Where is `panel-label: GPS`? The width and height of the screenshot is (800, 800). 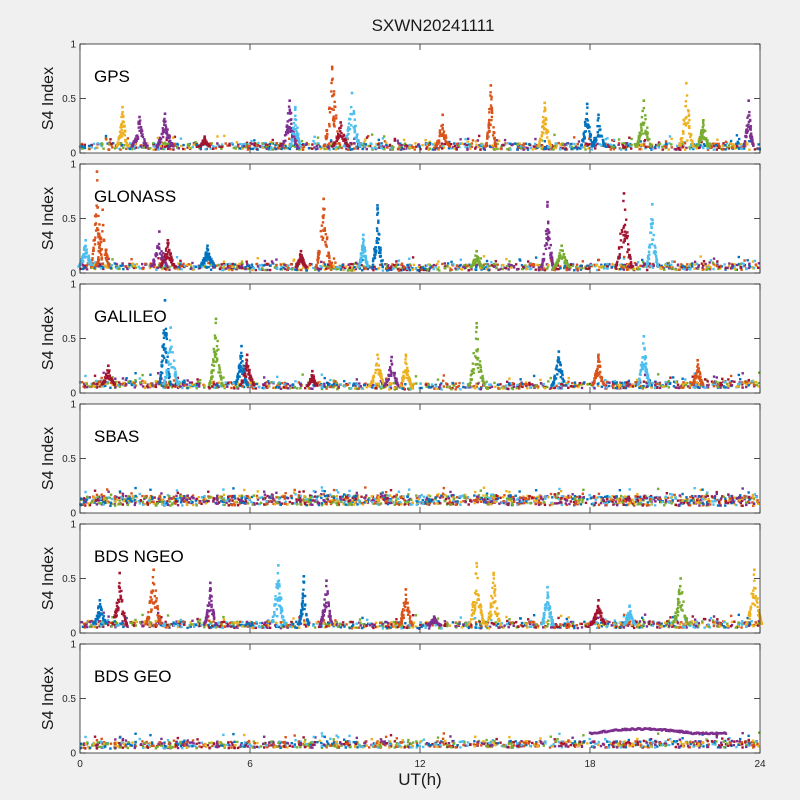 panel-label: GPS is located at coordinates (112, 76).